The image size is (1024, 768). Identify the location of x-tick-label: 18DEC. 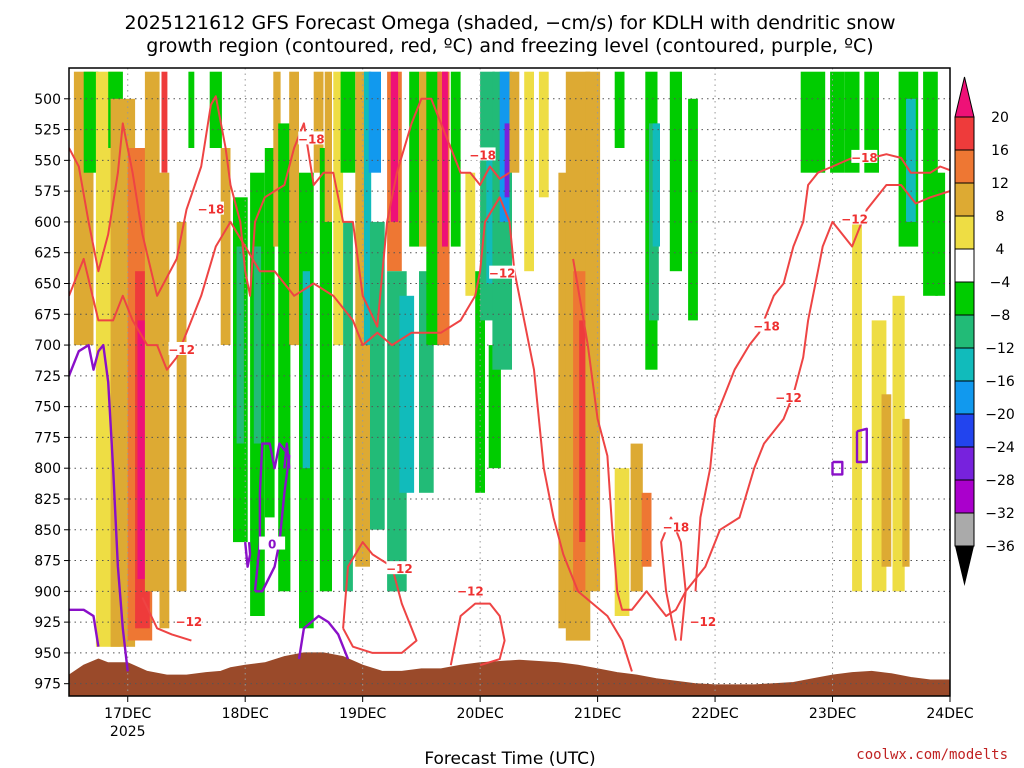
(245, 714).